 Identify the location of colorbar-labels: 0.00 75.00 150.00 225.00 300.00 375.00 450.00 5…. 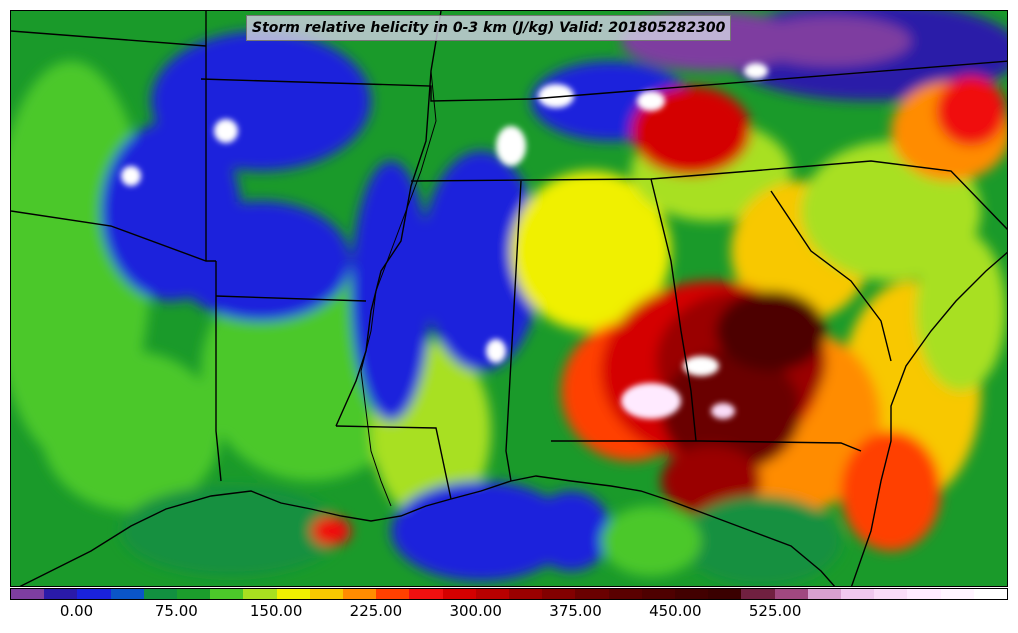
(509, 614).